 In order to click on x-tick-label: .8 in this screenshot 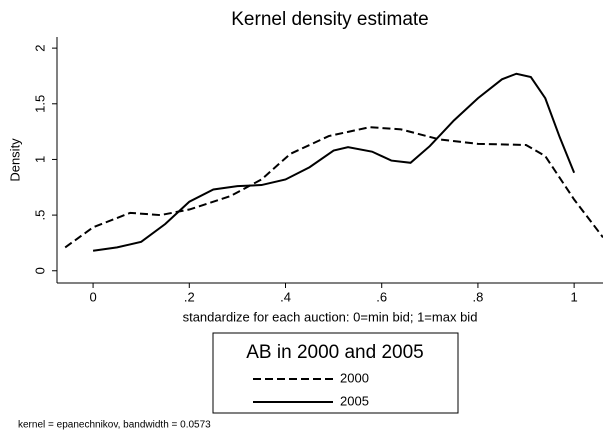, I will do `click(478, 296)`.